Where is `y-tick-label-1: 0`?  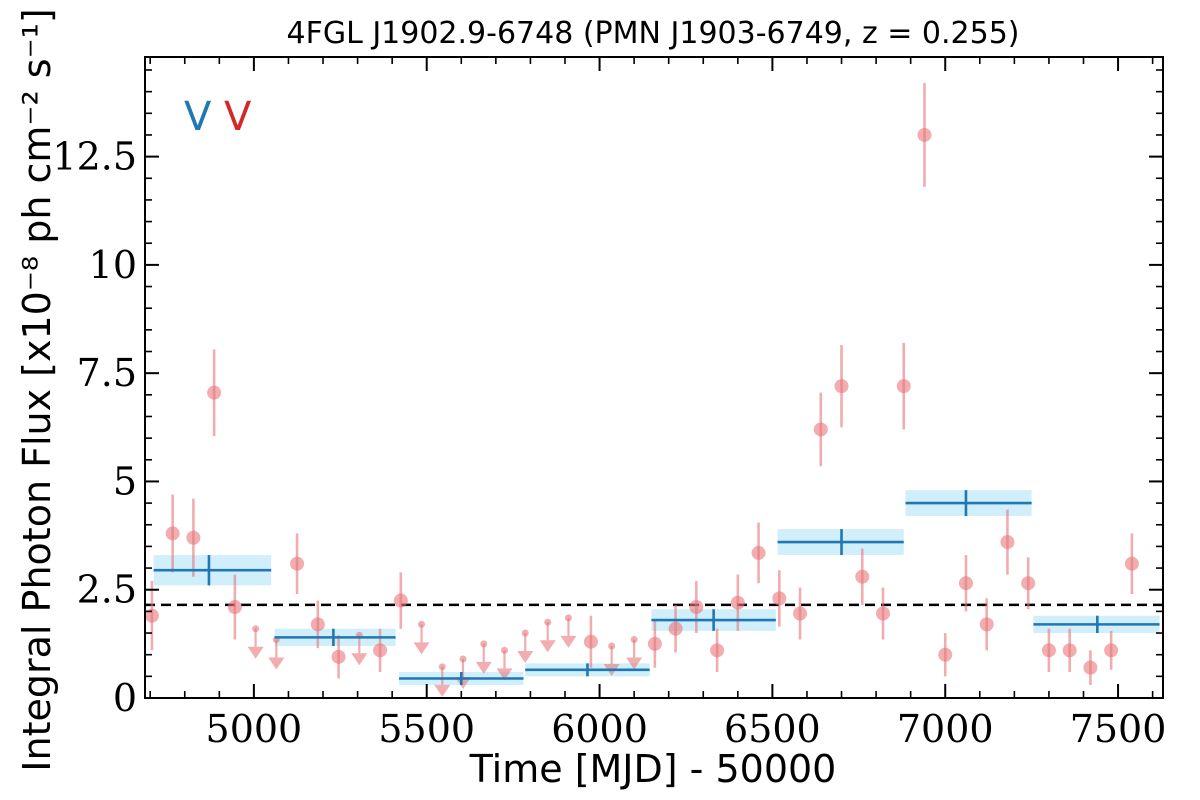 y-tick-label-1: 0 is located at coordinates (125, 698).